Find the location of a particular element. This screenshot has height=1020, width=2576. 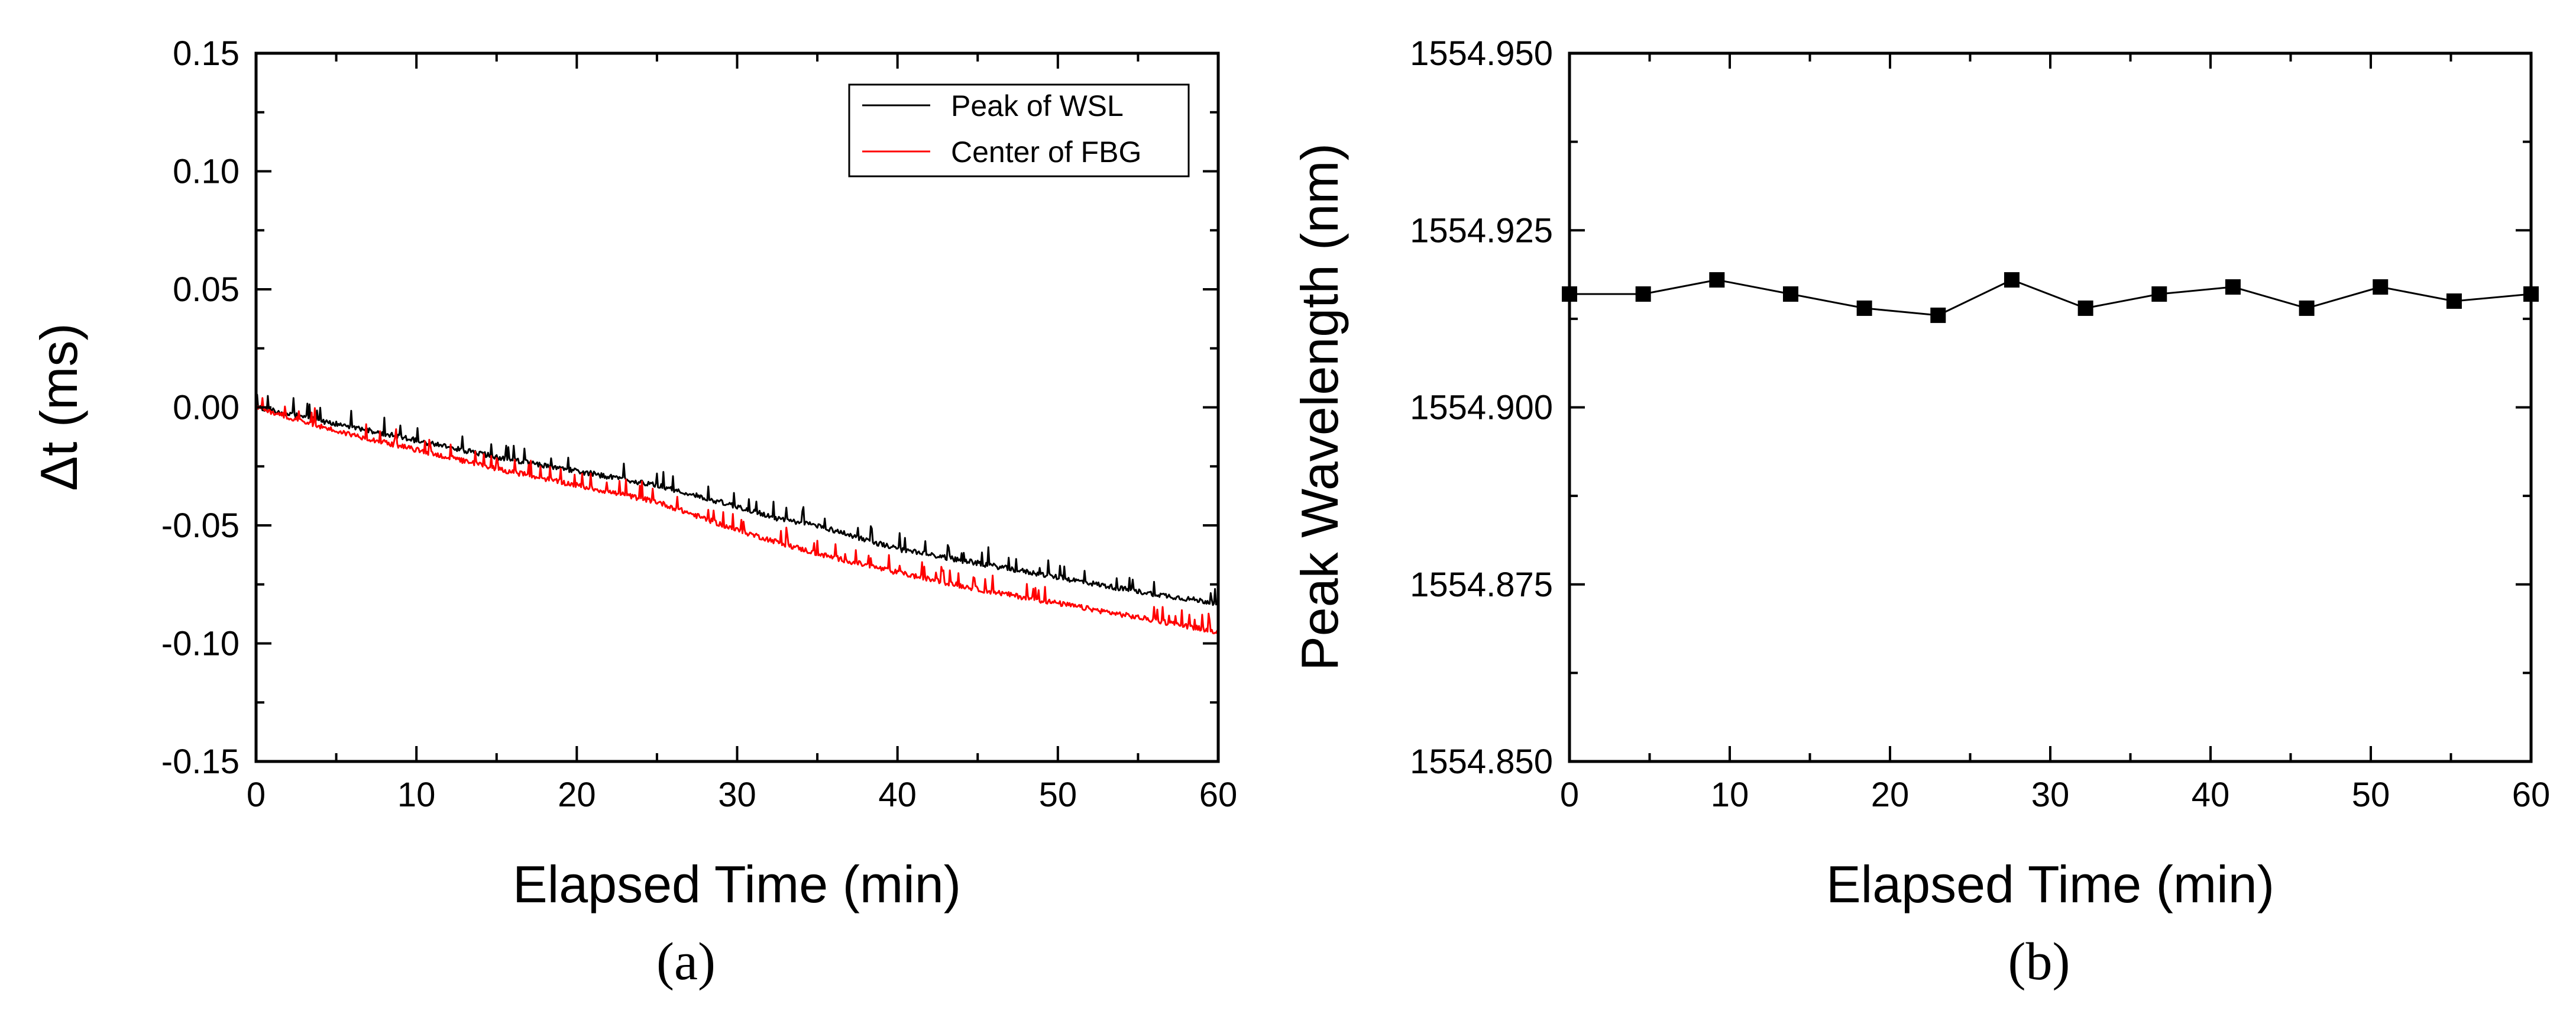

panel-a-x-tick-label: 30 is located at coordinates (737, 795).